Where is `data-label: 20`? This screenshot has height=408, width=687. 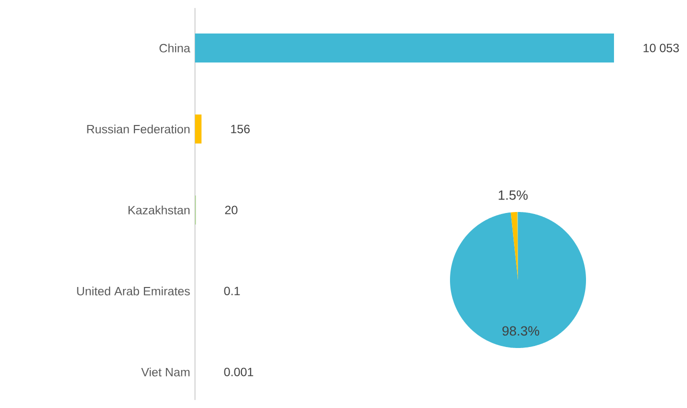 data-label: 20 is located at coordinates (231, 210).